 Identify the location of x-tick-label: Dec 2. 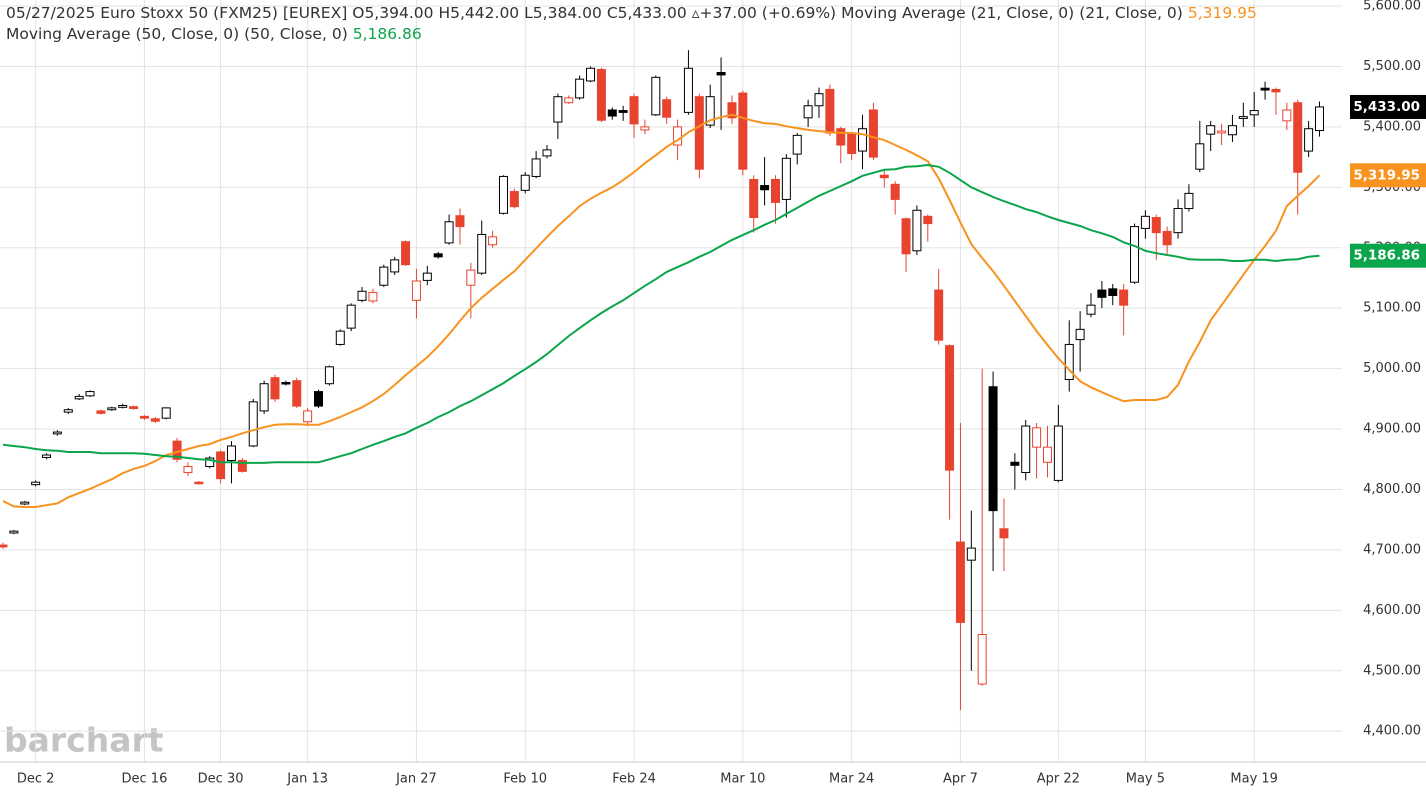
(36, 779).